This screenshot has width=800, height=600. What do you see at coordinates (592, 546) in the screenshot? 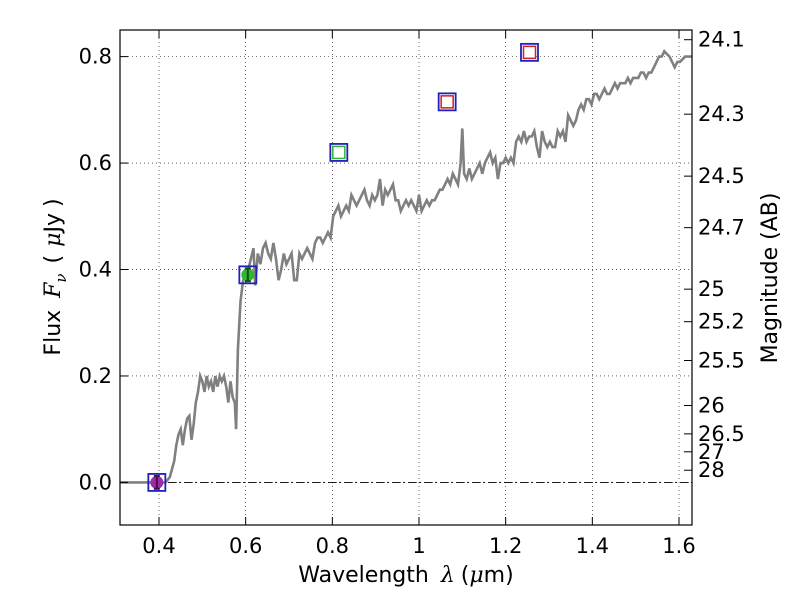
I see `x-tick-label: 1.4` at bounding box center [592, 546].